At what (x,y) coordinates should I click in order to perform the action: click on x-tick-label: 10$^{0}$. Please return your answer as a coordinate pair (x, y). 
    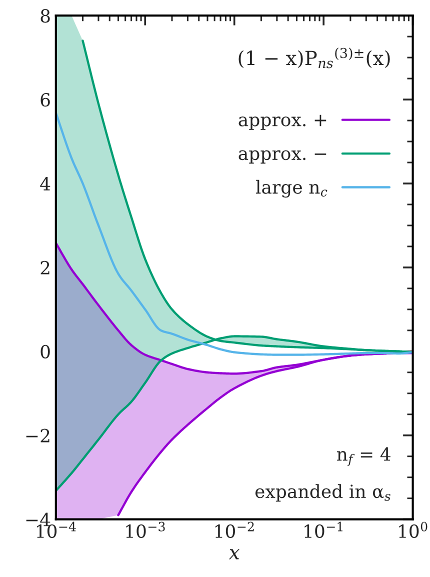
    Looking at the image, I should click on (413, 530).